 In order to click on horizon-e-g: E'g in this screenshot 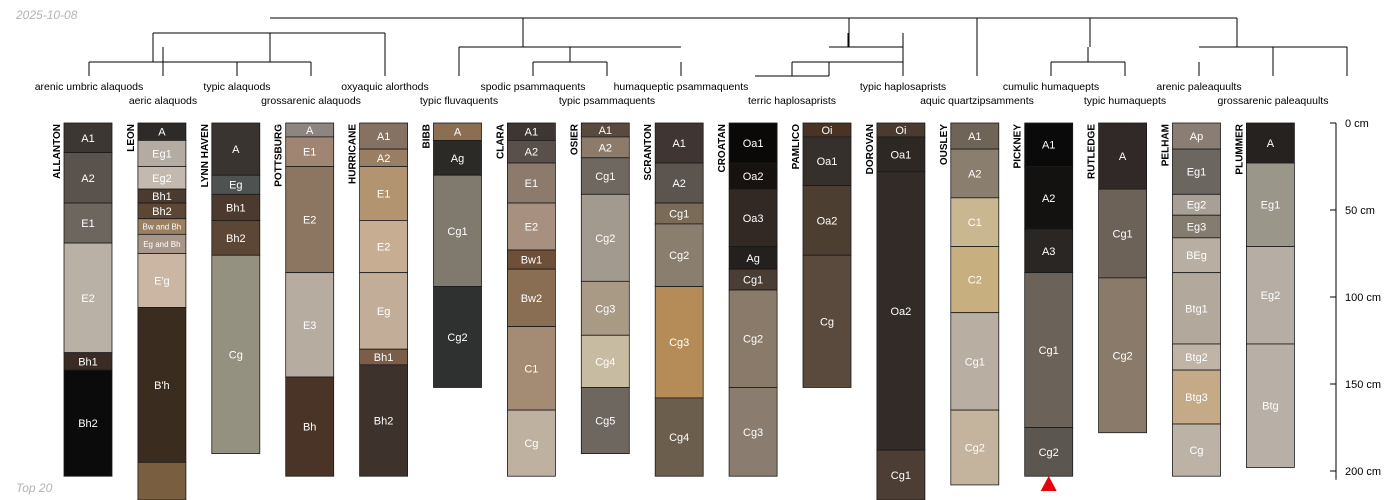, I will do `click(162, 280)`.